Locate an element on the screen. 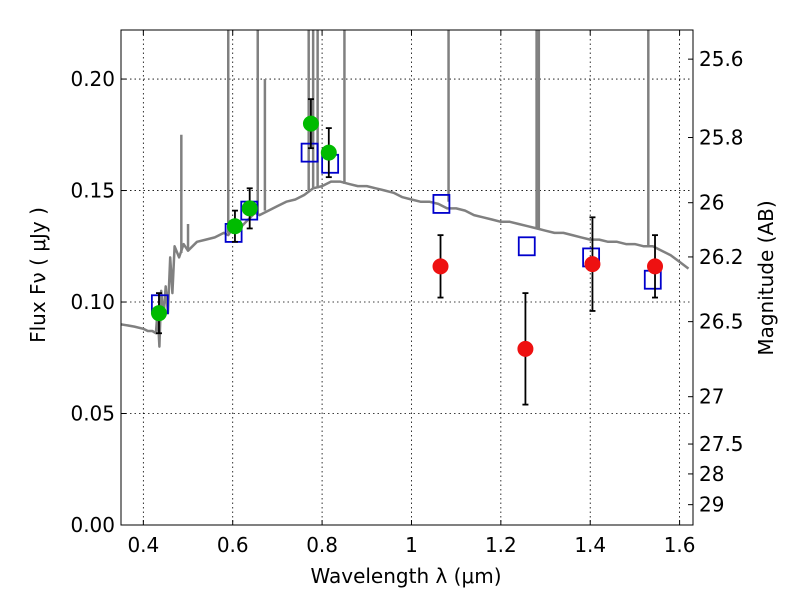 This screenshot has height=600, width=800. right-axis-tick-label: 25.6 is located at coordinates (721, 59).